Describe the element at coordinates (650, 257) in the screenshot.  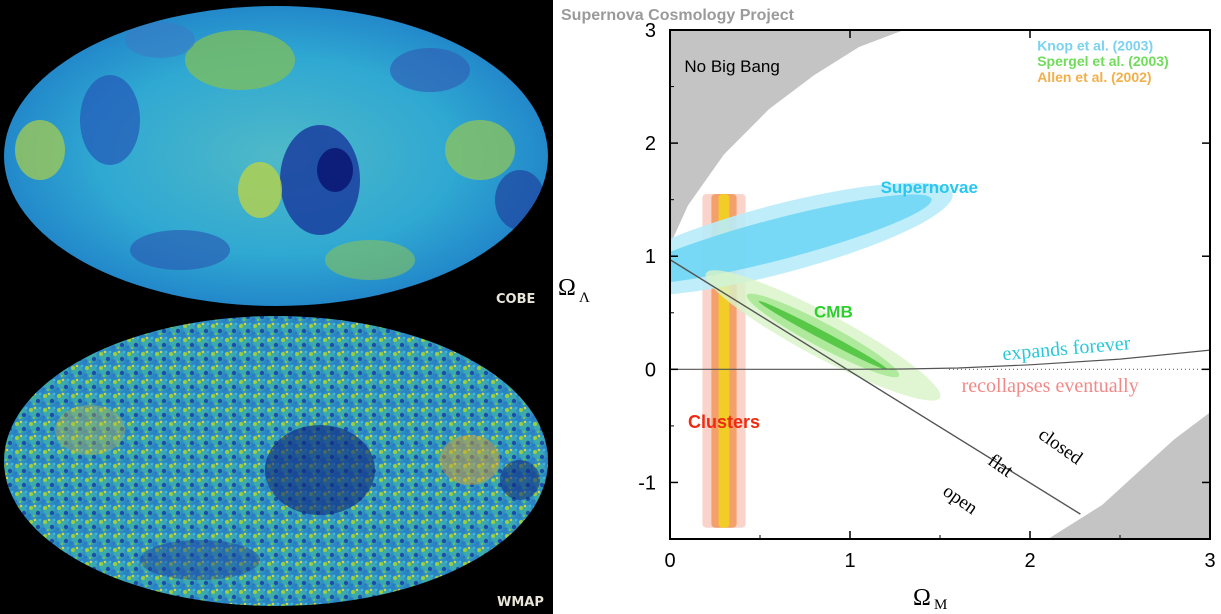
I see `y-tick-label-2: 1` at that location.